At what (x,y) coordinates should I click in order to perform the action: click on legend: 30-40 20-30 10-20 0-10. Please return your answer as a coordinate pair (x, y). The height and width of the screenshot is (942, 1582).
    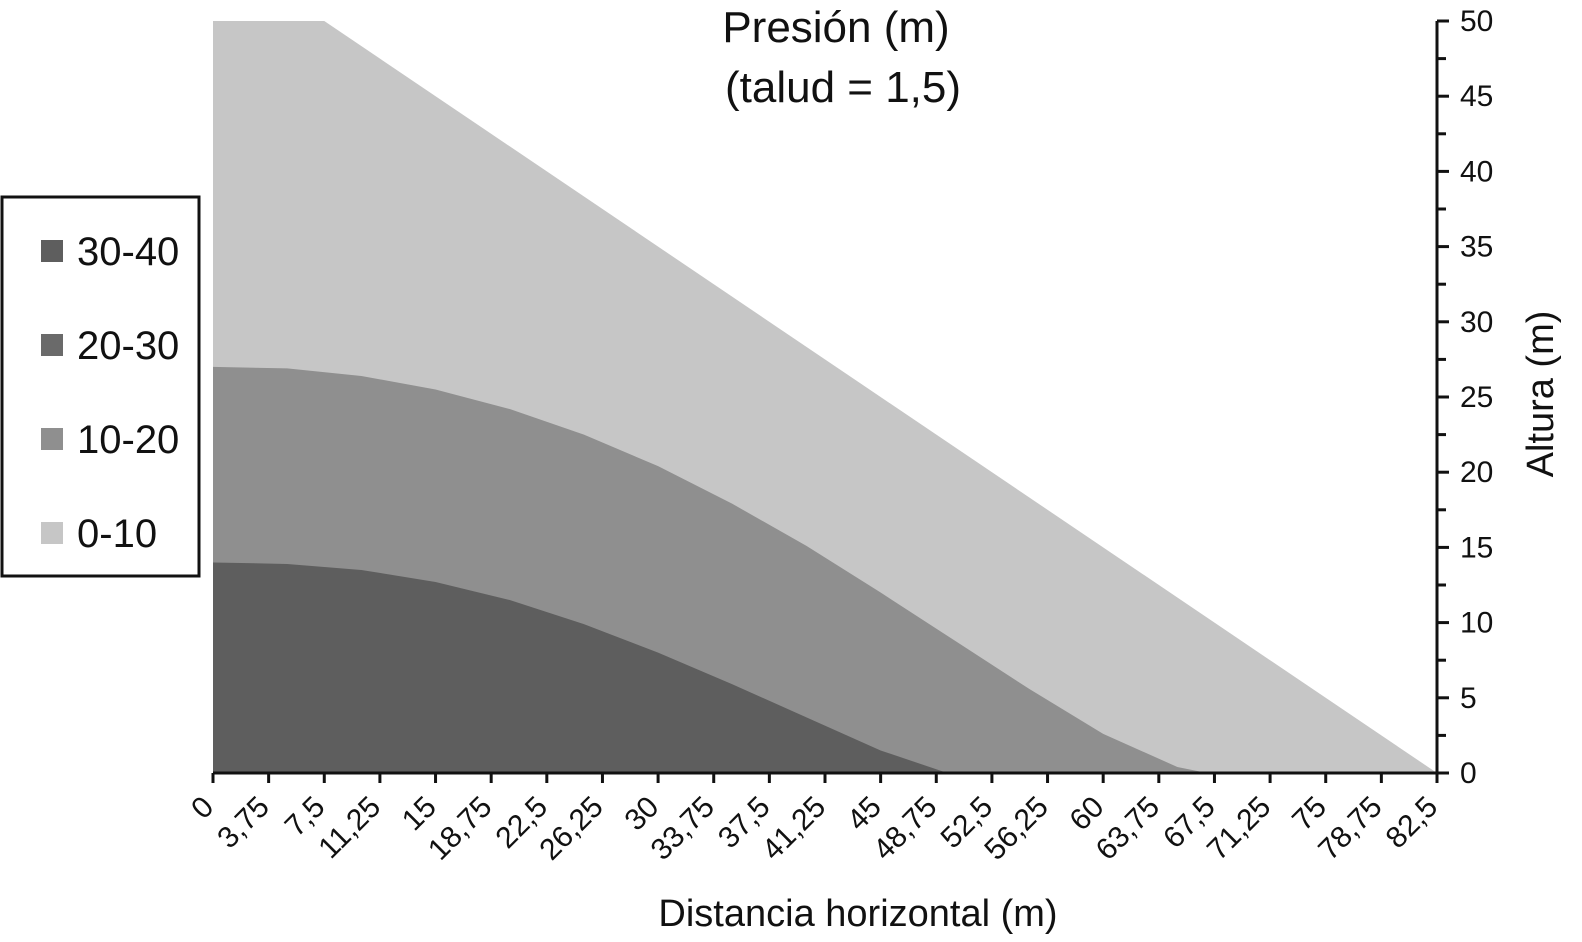
    Looking at the image, I should click on (100, 386).